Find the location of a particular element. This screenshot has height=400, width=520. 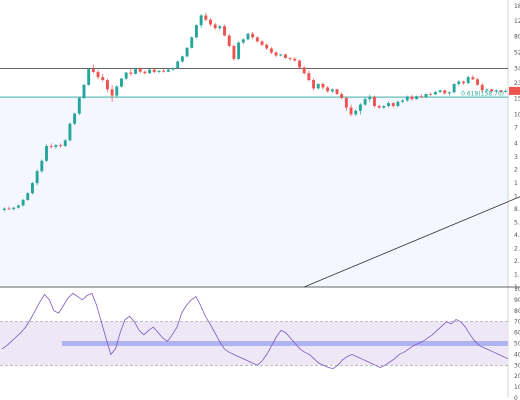

price-tick-label: 18 is located at coordinates (517, 6).